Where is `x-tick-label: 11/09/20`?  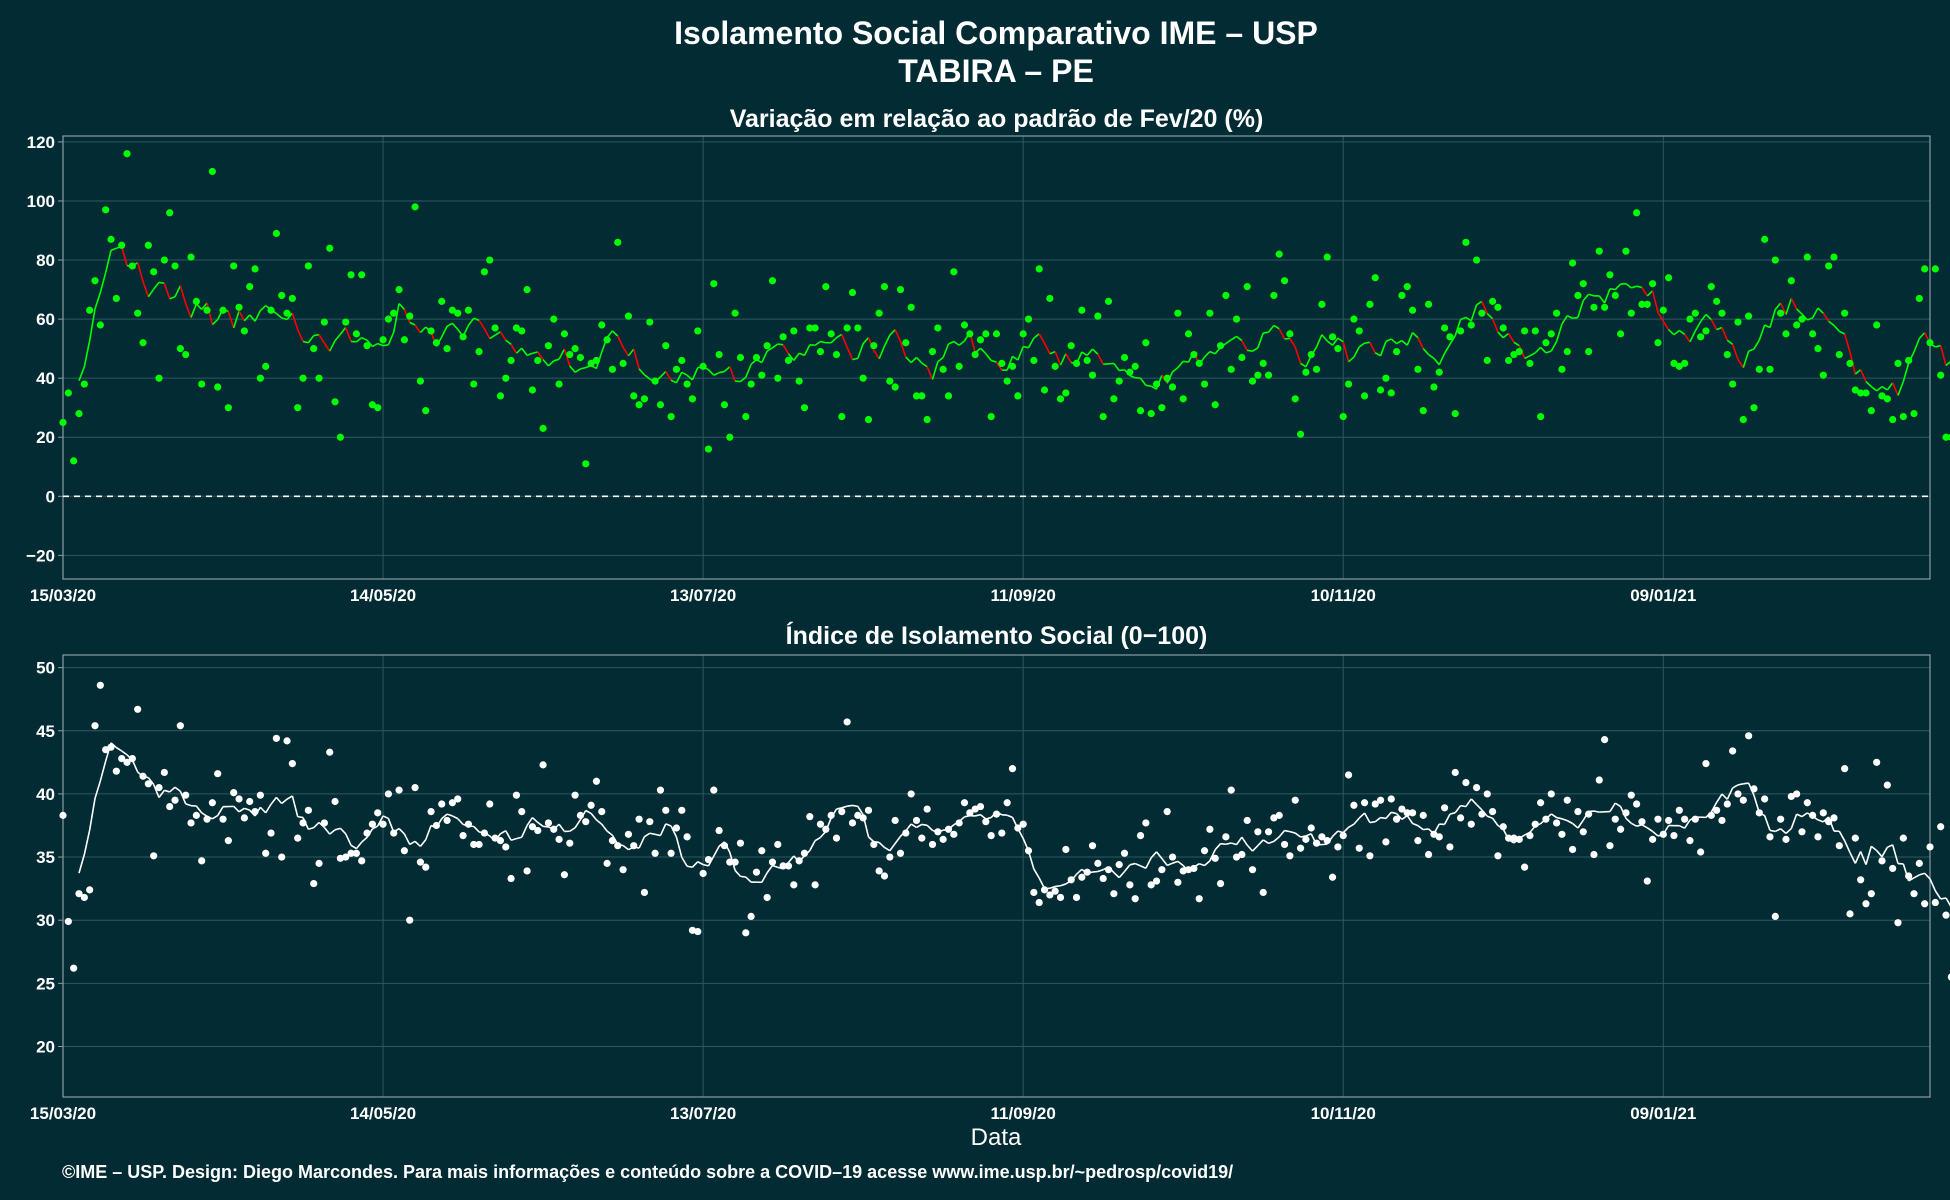
x-tick-label: 11/09/20 is located at coordinates (1023, 595).